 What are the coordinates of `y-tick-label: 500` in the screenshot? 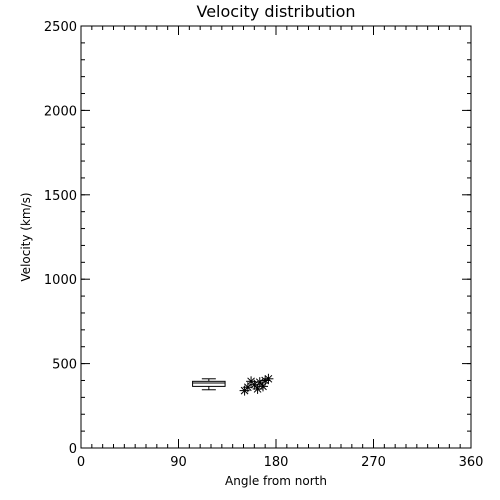 It's located at (64, 365).